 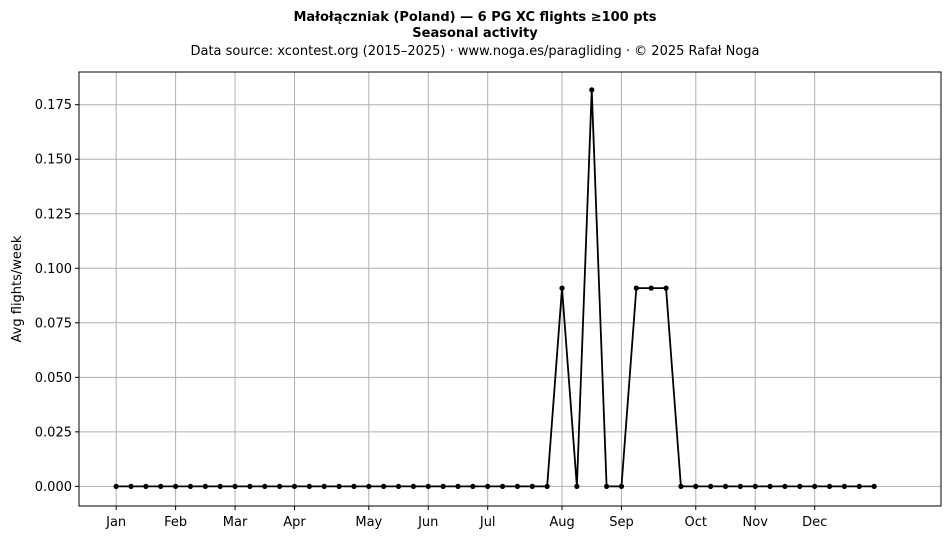 What do you see at coordinates (427, 522) in the screenshot?
I see `x-tick-label: Jun` at bounding box center [427, 522].